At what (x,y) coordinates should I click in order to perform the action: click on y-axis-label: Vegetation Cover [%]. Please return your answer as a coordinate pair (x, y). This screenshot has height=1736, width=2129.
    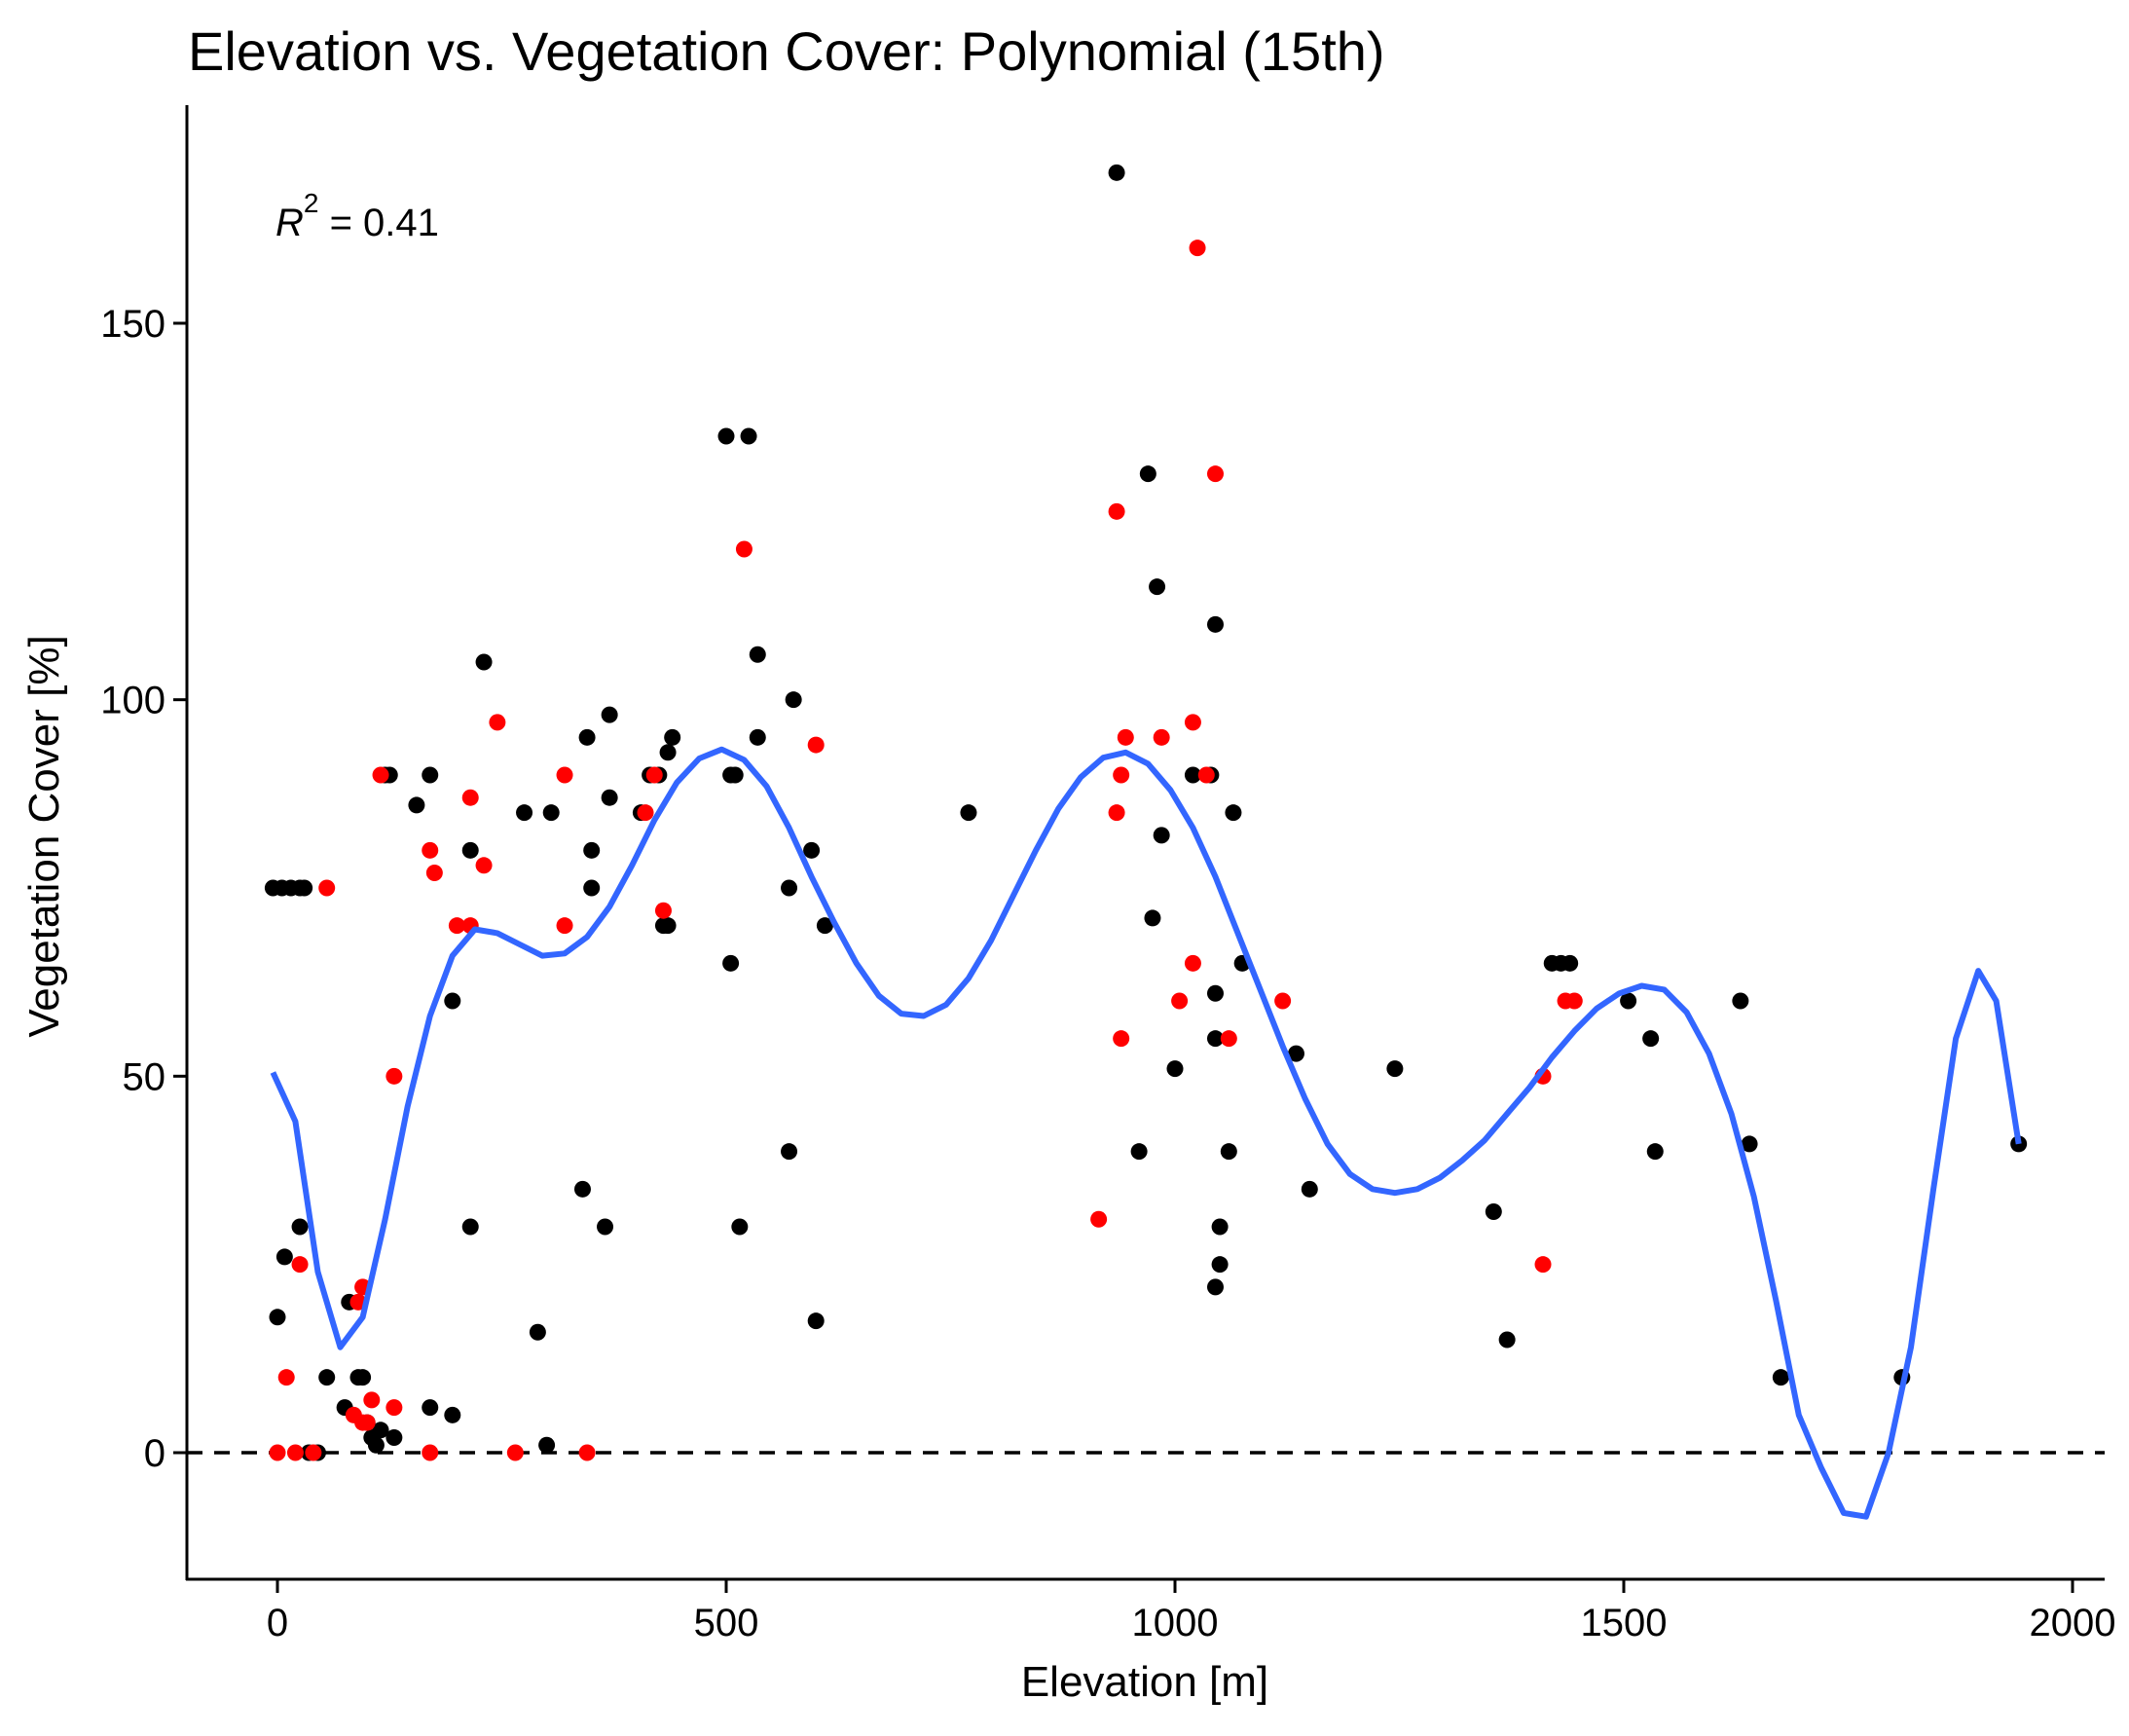
    Looking at the image, I should click on (44, 836).